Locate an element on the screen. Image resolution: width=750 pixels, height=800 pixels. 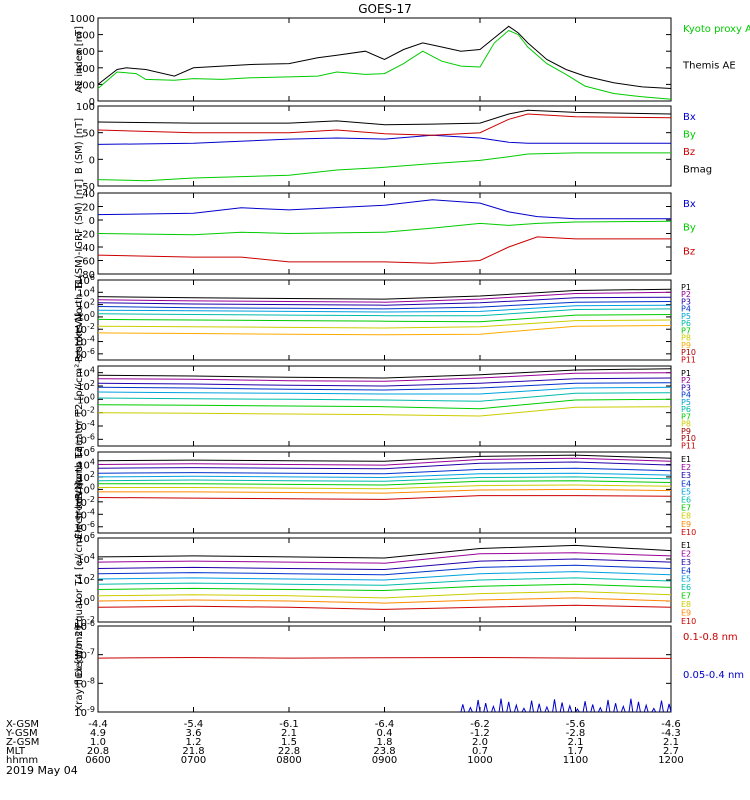
ephem-value: -2.8 is located at coordinates (576, 733).